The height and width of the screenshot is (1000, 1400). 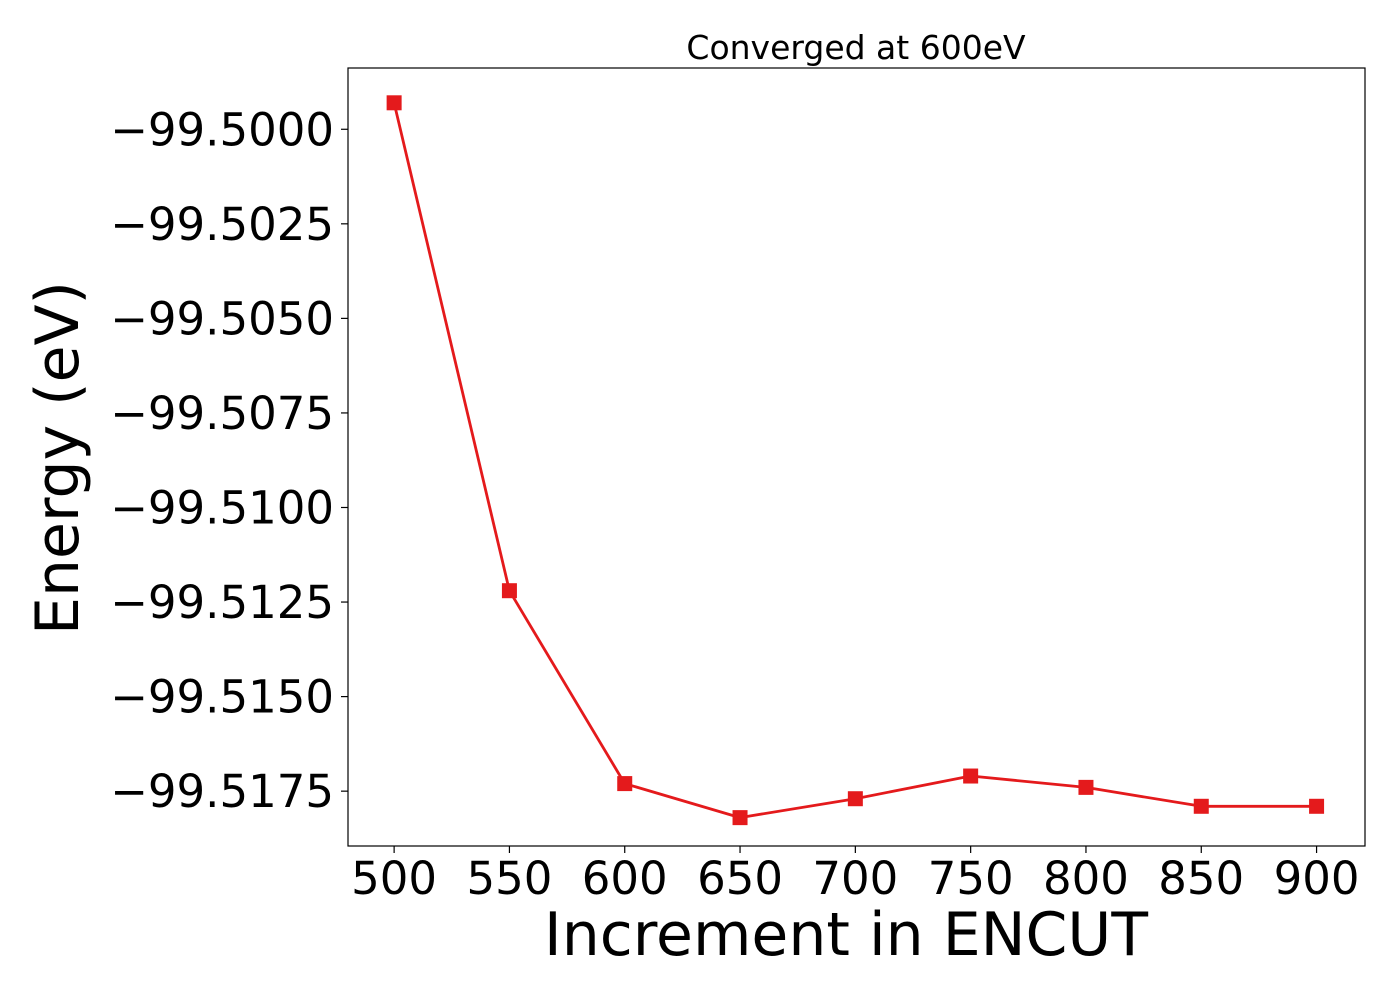 I want to click on y-tick-label: −99.5000, so click(x=222, y=129).